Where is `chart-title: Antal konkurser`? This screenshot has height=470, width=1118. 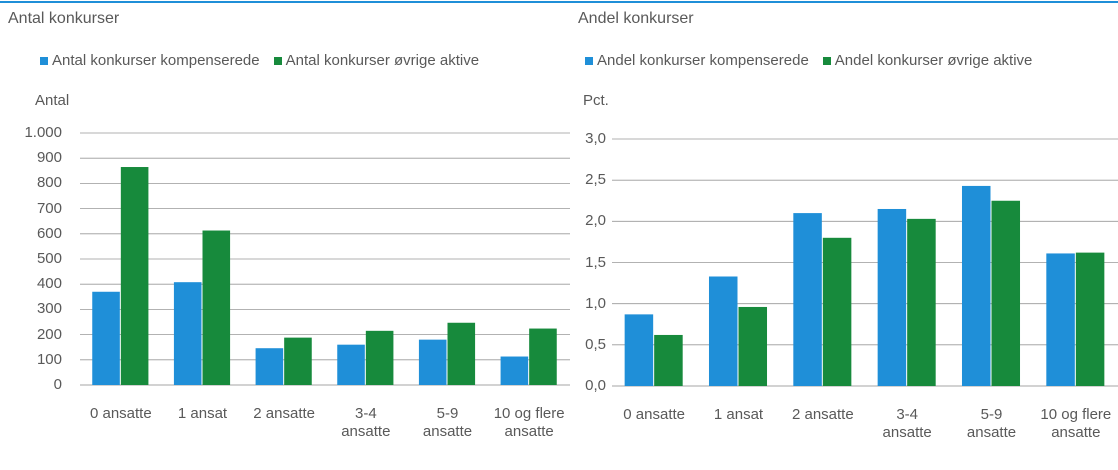
chart-title: Antal konkurser is located at coordinates (64, 18).